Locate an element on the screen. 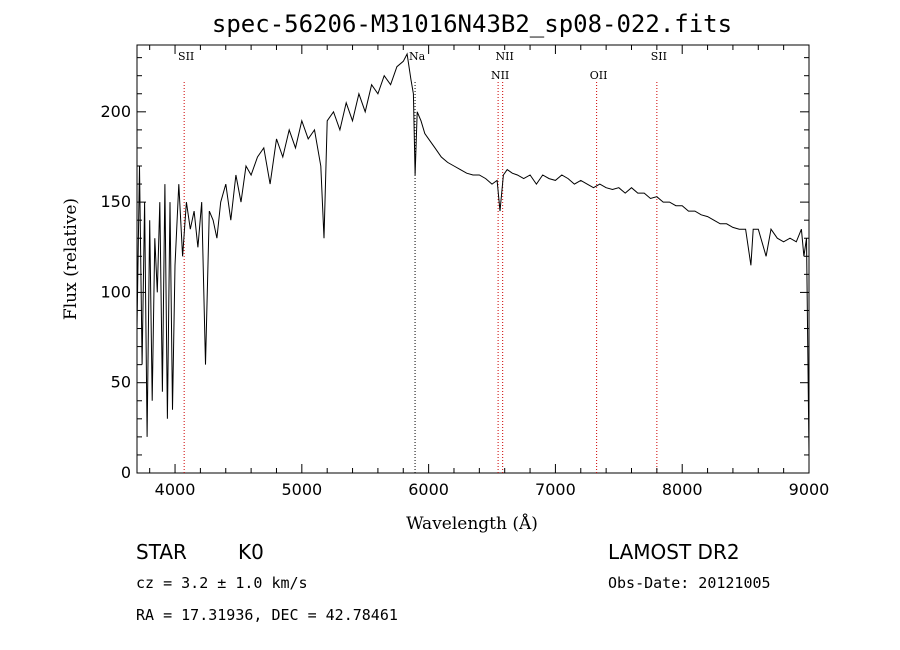 This screenshot has height=650, width=900. y-tick-label: 200 is located at coordinates (115, 111).